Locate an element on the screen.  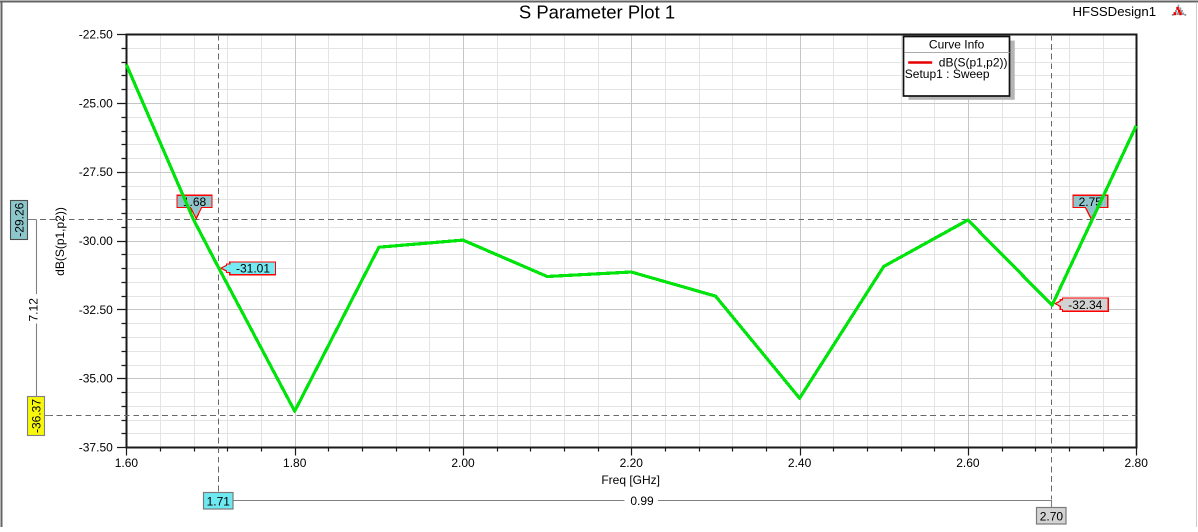
svg-text: Curve Info is located at coordinates (957, 44).